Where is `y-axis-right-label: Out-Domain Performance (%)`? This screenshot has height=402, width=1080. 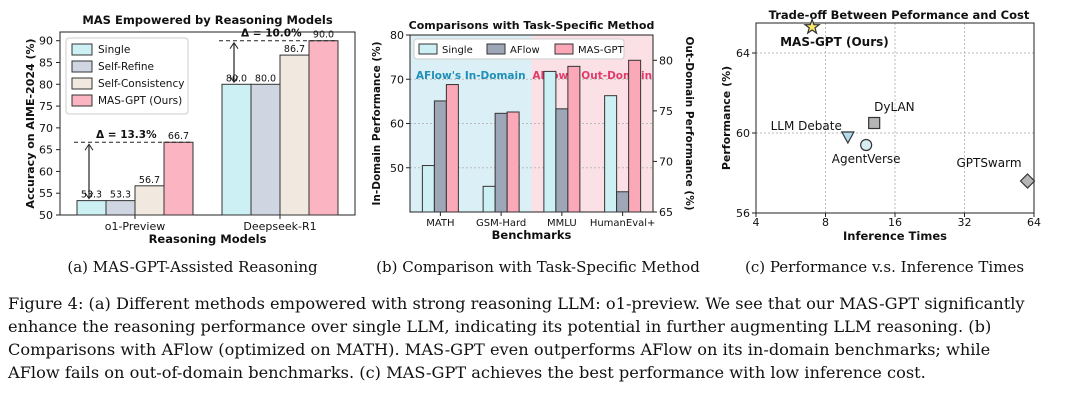 y-axis-right-label: Out-Domain Performance (%) is located at coordinates (689, 123).